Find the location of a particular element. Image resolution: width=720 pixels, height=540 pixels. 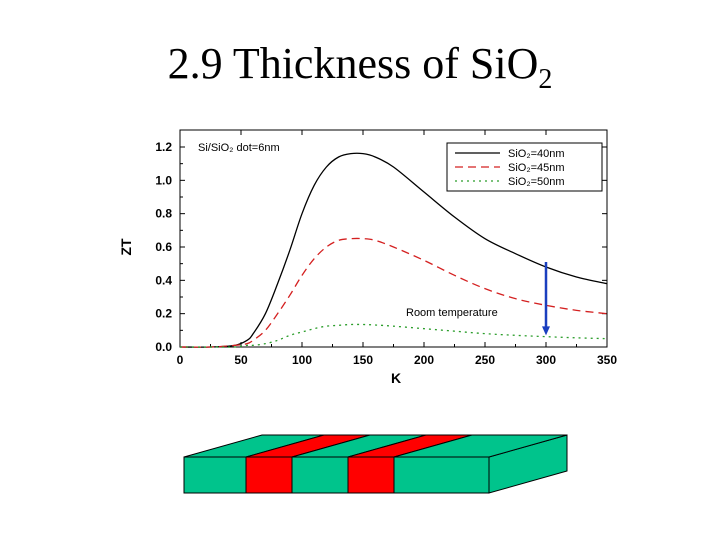

room-temp-arrow is located at coordinates (546, 299).